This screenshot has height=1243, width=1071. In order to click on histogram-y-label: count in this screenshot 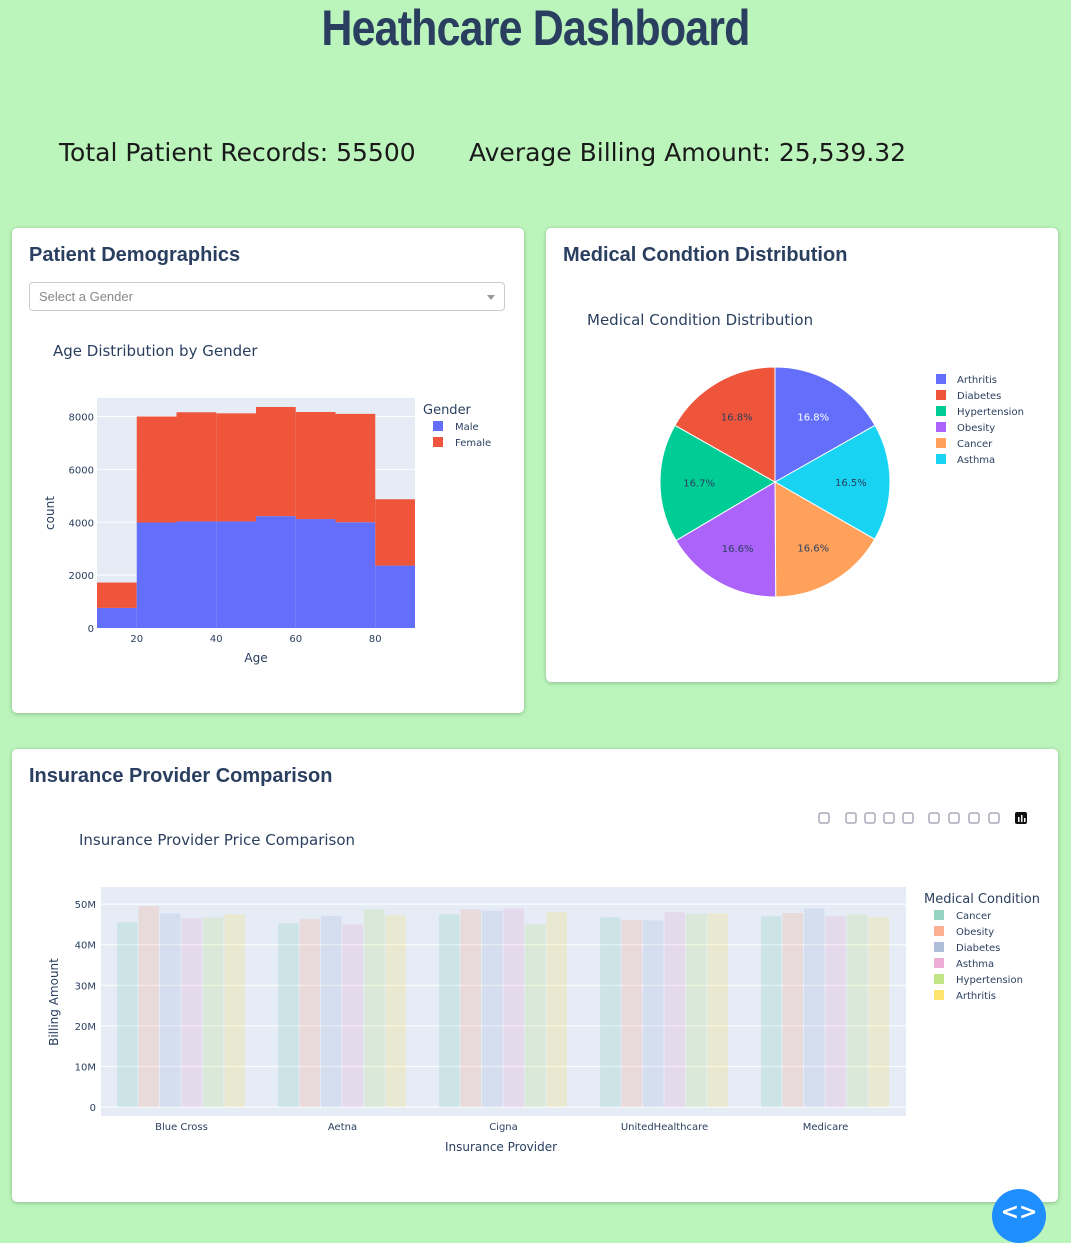, I will do `click(50, 513)`.